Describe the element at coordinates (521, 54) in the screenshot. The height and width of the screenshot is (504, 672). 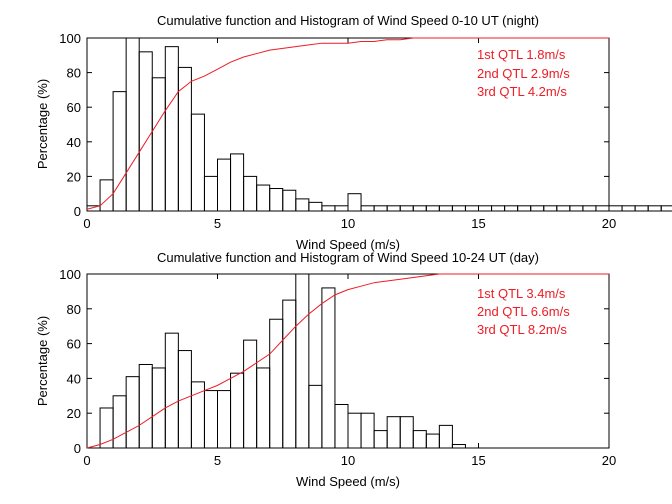
I see `quartile-1-annotation: 1st QTL 1.8m/s` at that location.